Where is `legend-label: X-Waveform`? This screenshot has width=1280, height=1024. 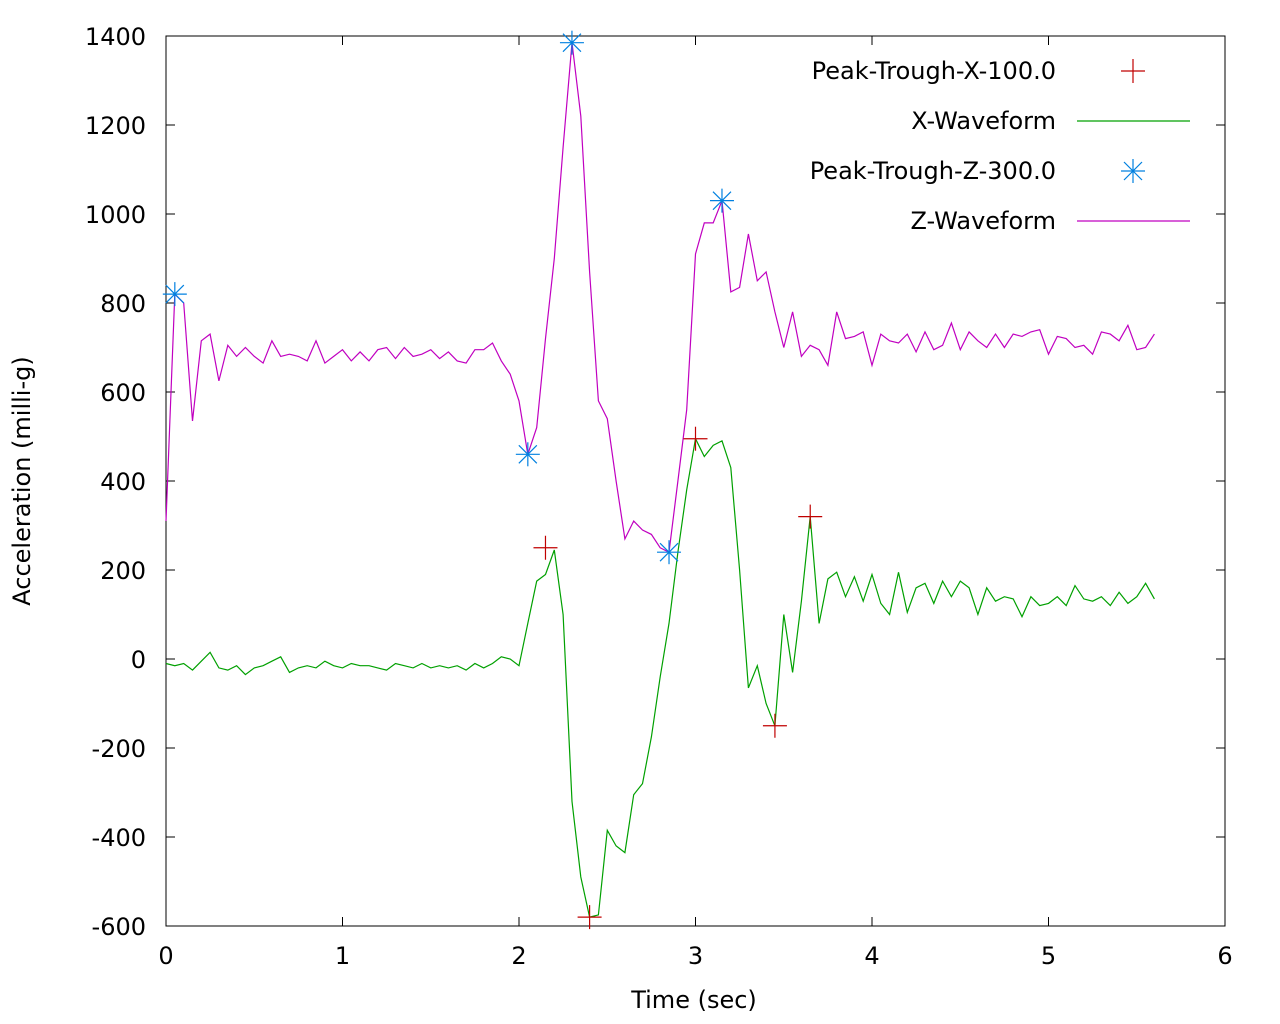
legend-label: X-Waveform is located at coordinates (983, 121).